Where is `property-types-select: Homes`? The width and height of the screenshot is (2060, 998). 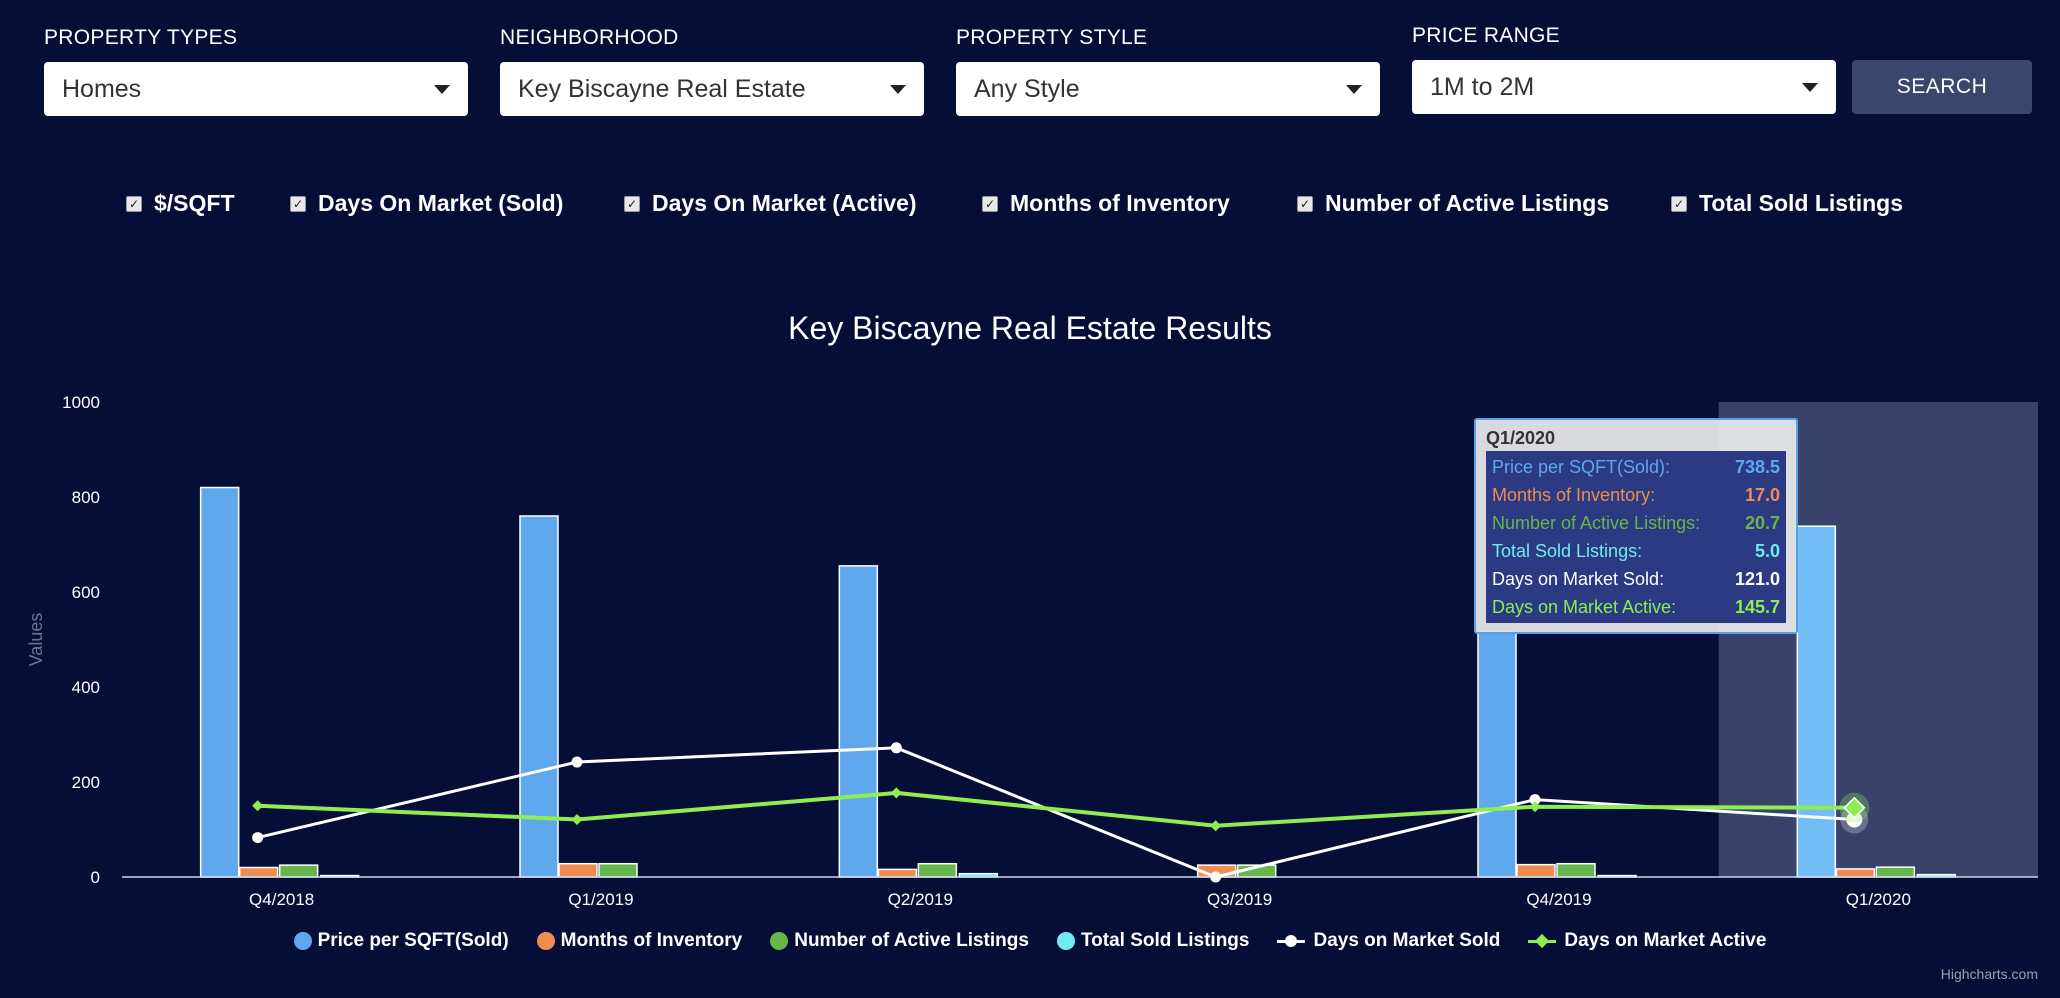
property-types-select: Homes is located at coordinates (256, 89).